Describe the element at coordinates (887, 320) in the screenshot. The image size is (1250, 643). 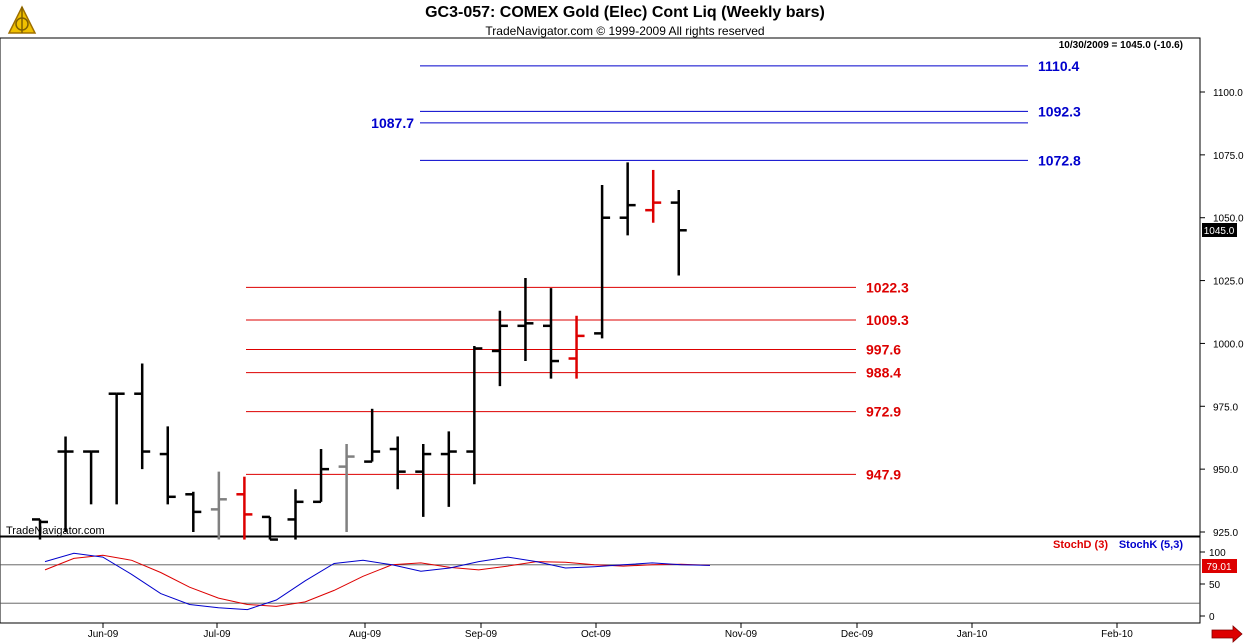
I see `level-label: 1009.3` at that location.